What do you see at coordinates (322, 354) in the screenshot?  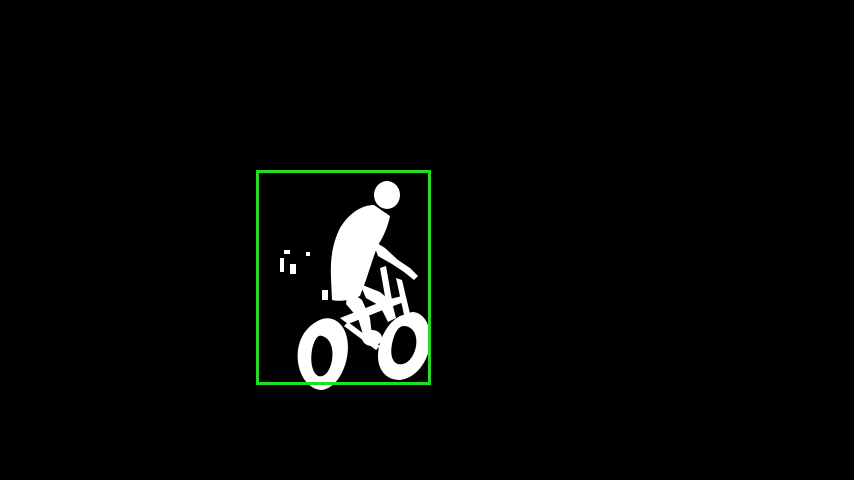 I see `rear-wheel` at bounding box center [322, 354].